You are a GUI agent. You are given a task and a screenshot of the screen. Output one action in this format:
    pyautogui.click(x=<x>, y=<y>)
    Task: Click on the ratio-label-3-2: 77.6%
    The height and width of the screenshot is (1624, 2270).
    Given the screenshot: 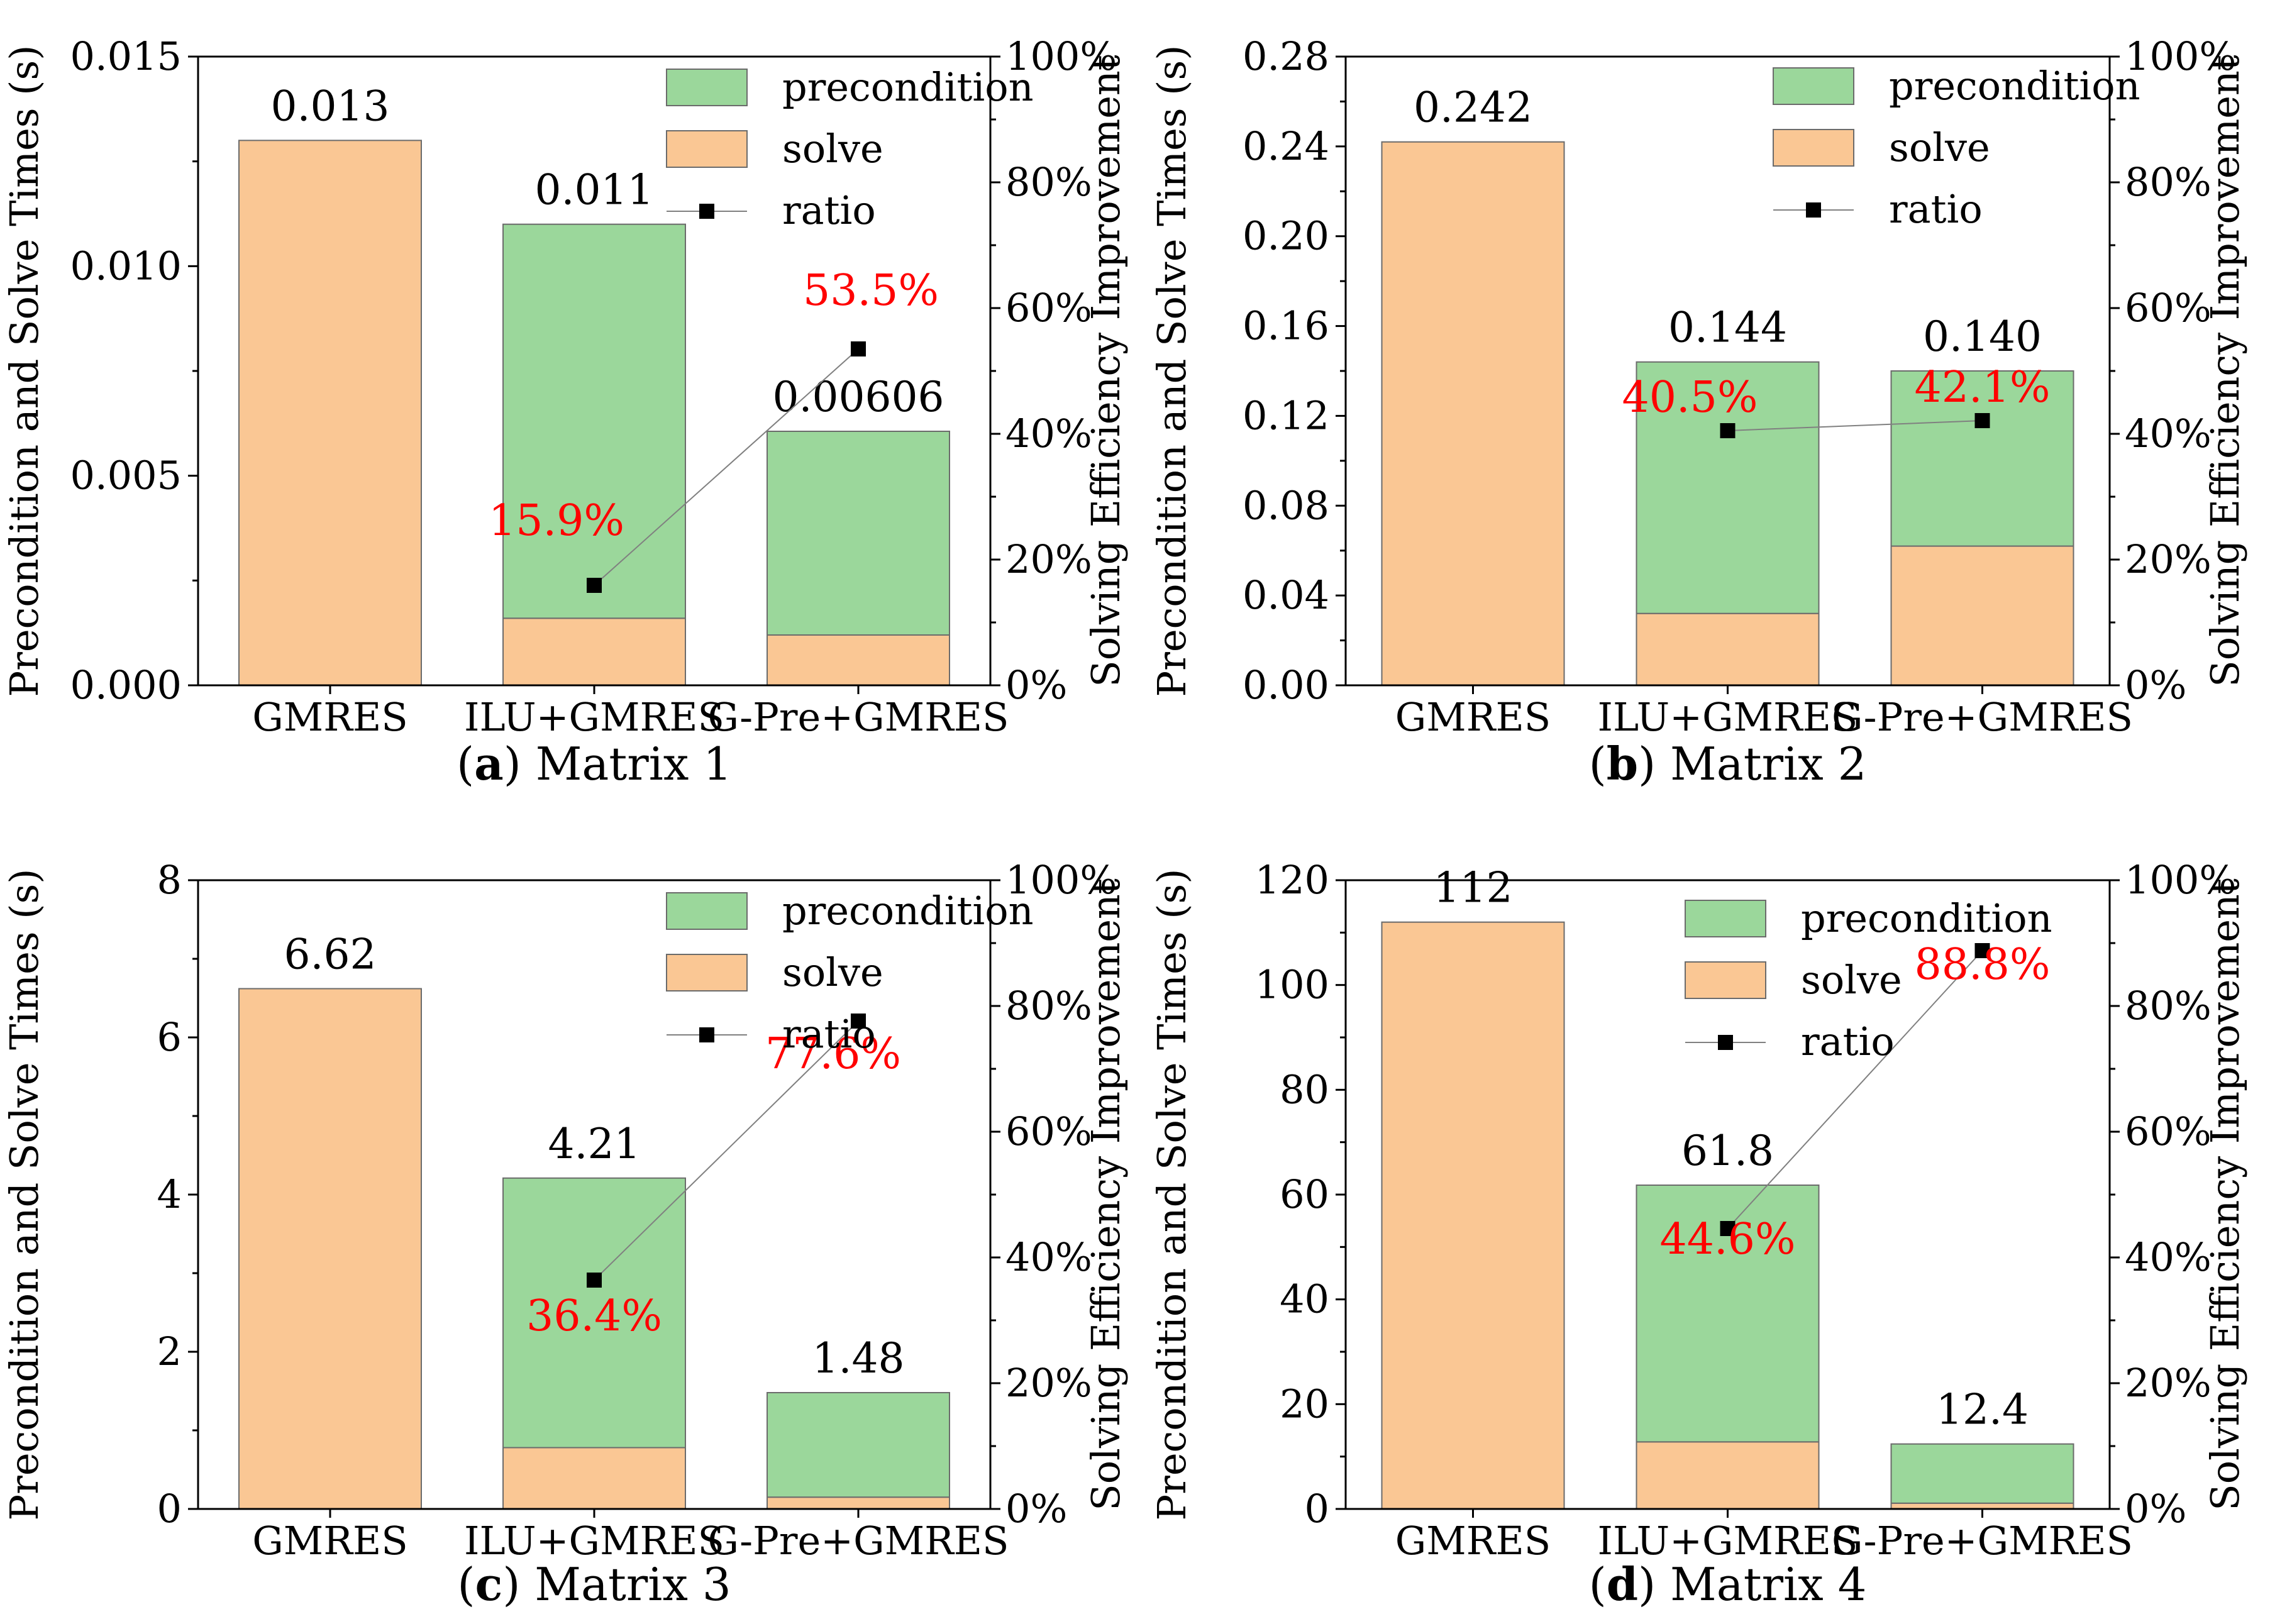 What is the action you would take?
    pyautogui.click(x=833, y=1054)
    